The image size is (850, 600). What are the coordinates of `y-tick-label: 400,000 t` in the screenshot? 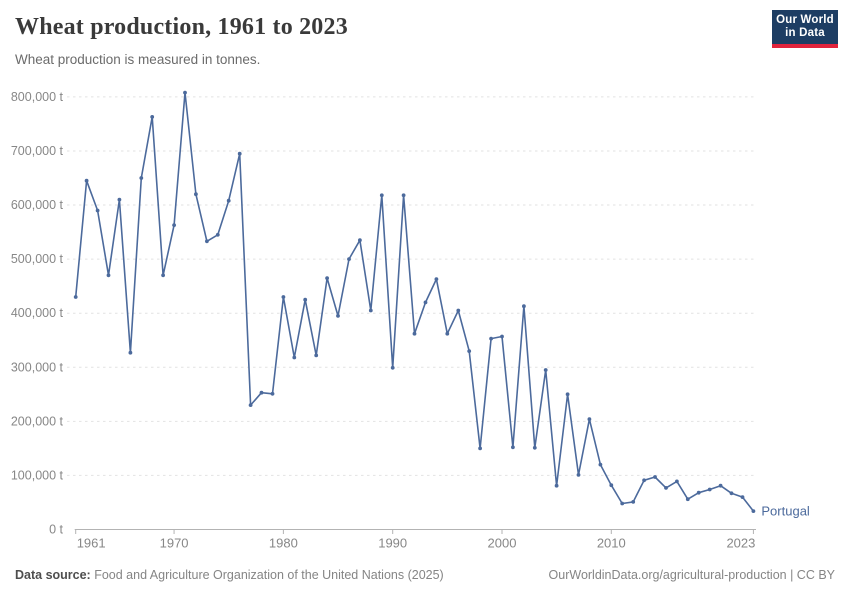 It's located at (37, 313).